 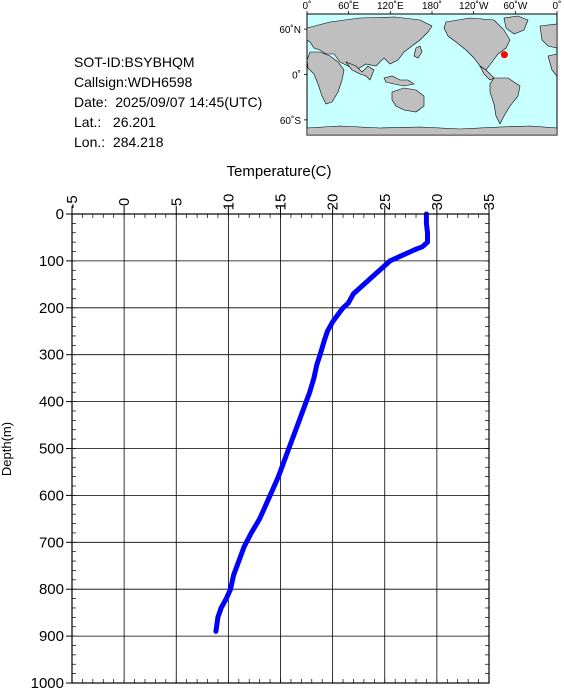 I want to click on map-lat-labels: 60˚N 0˚ 60˚S, so click(x=293, y=75).